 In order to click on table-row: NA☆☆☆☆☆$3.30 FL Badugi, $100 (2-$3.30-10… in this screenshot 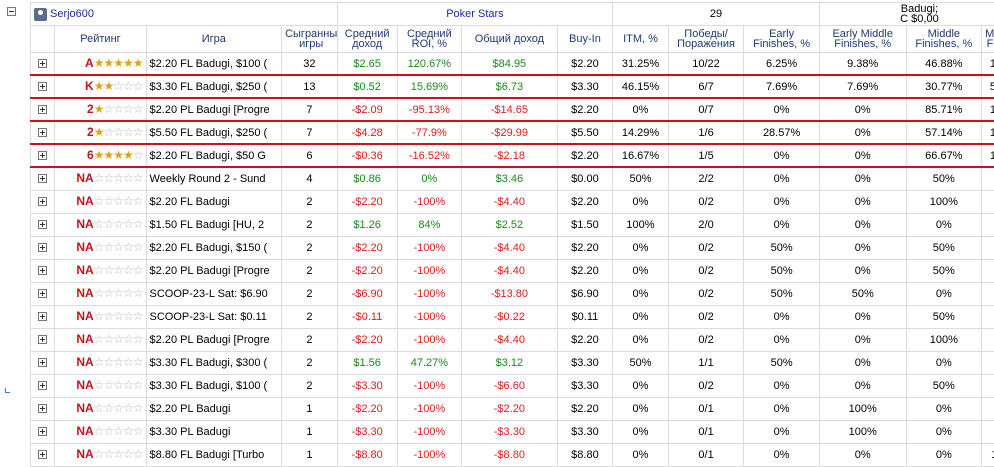, I will do `click(512, 386)`.